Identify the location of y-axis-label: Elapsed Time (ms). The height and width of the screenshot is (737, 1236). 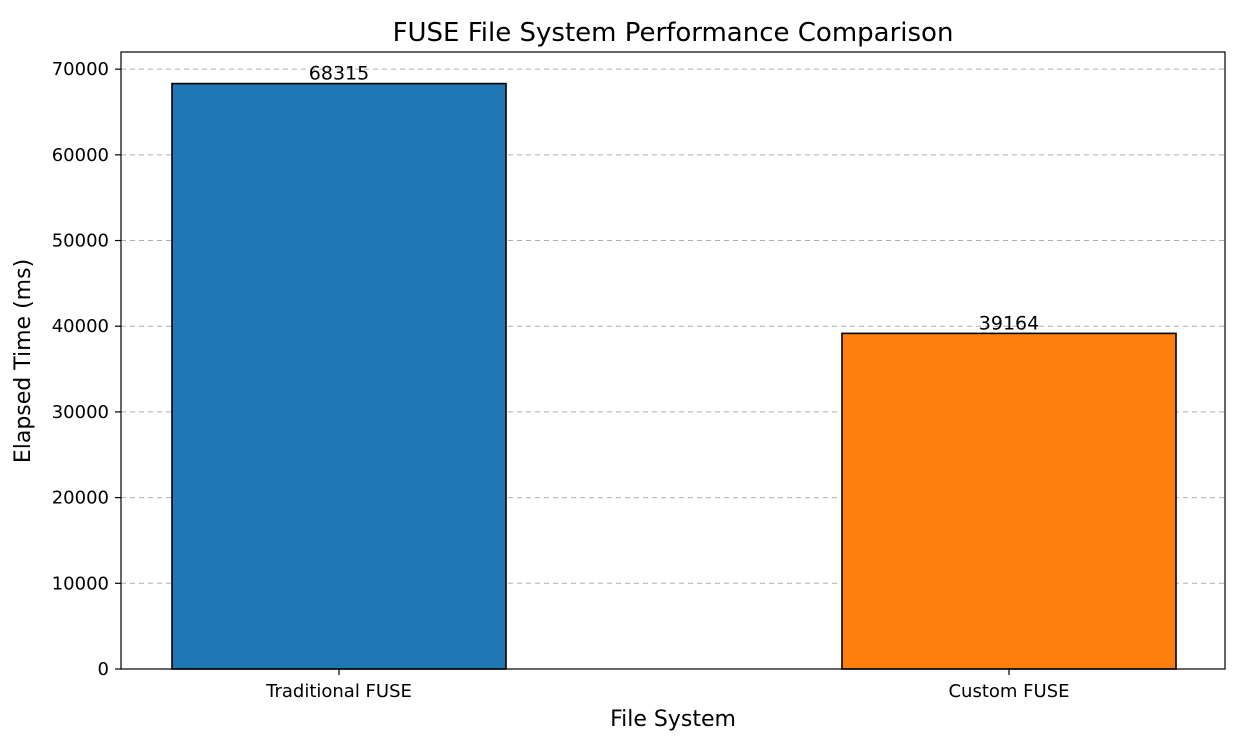
(23, 361).